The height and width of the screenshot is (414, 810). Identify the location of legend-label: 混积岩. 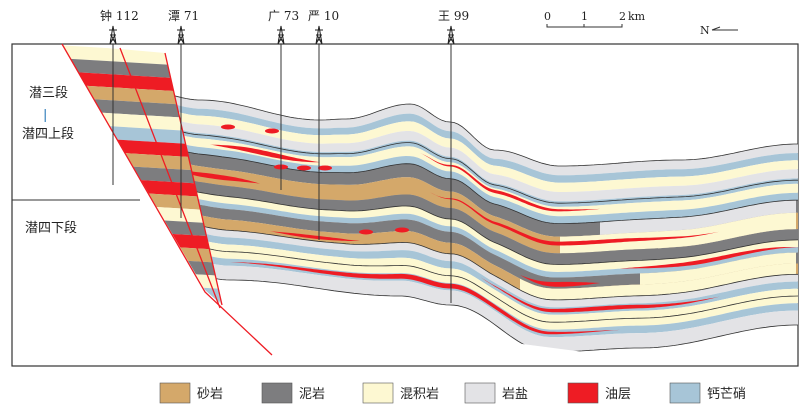
(419, 394).